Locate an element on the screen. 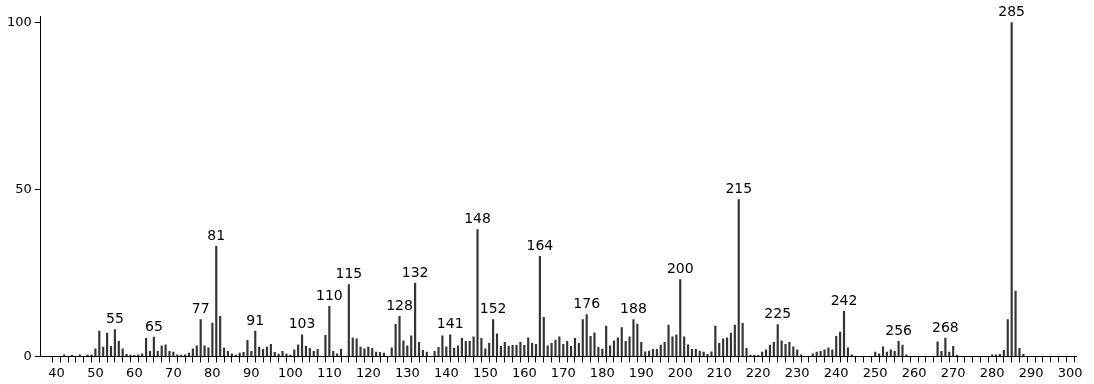  annotation: 200 is located at coordinates (680, 268).